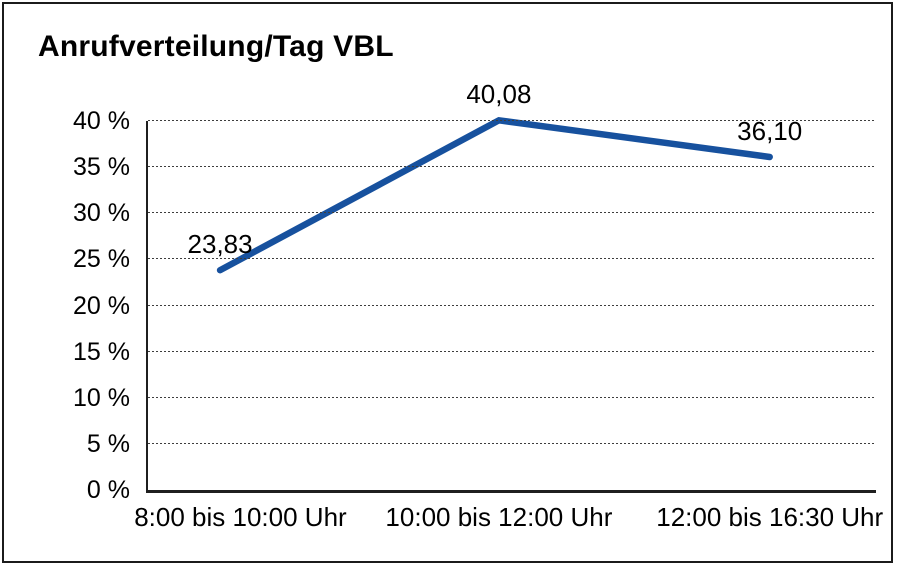  I want to click on y-tick-label: 5 %, so click(108, 443).